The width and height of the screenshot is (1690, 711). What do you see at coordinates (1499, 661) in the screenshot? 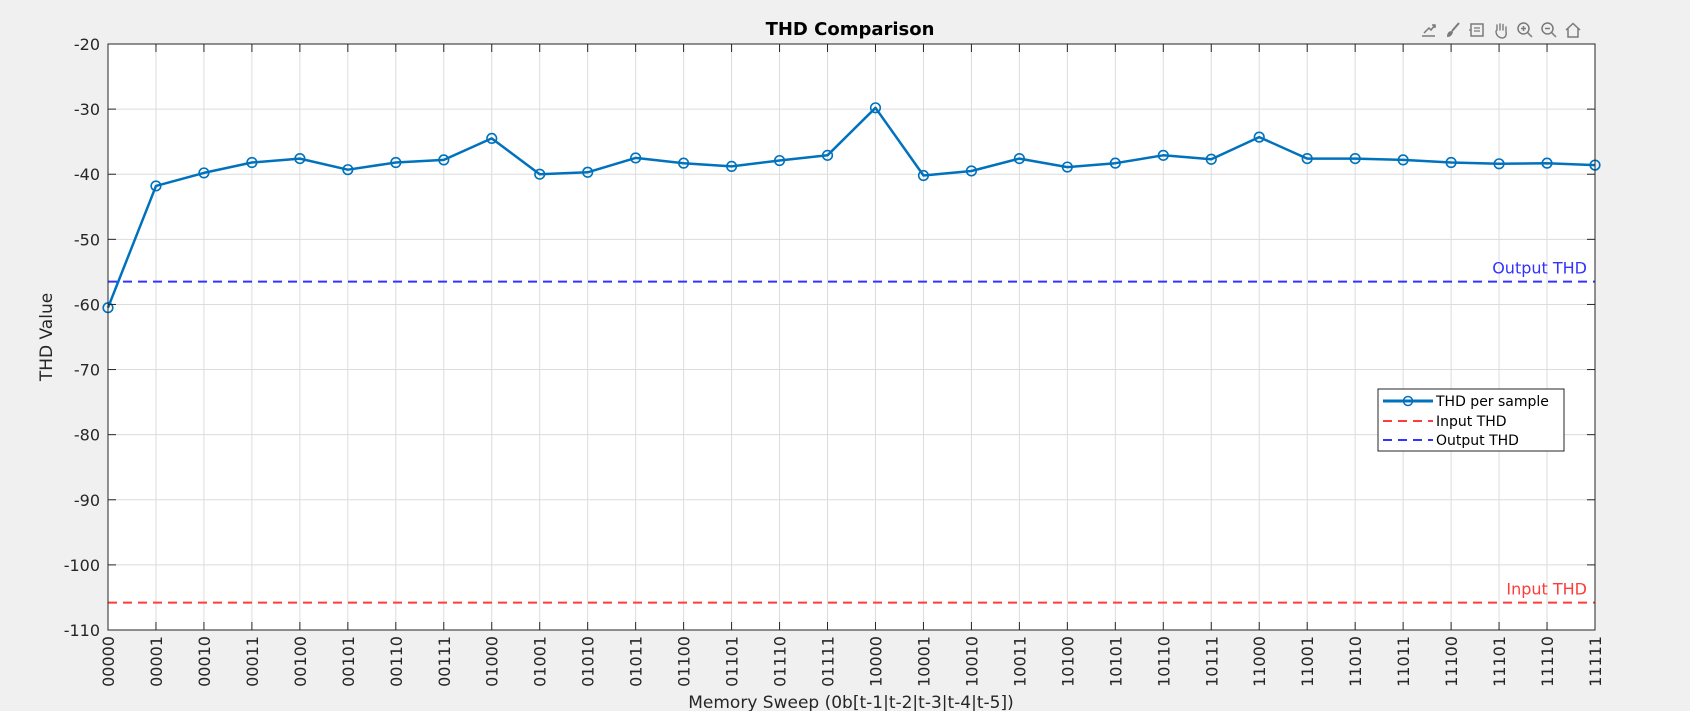
I see `x-tick-label: 11101` at bounding box center [1499, 661].